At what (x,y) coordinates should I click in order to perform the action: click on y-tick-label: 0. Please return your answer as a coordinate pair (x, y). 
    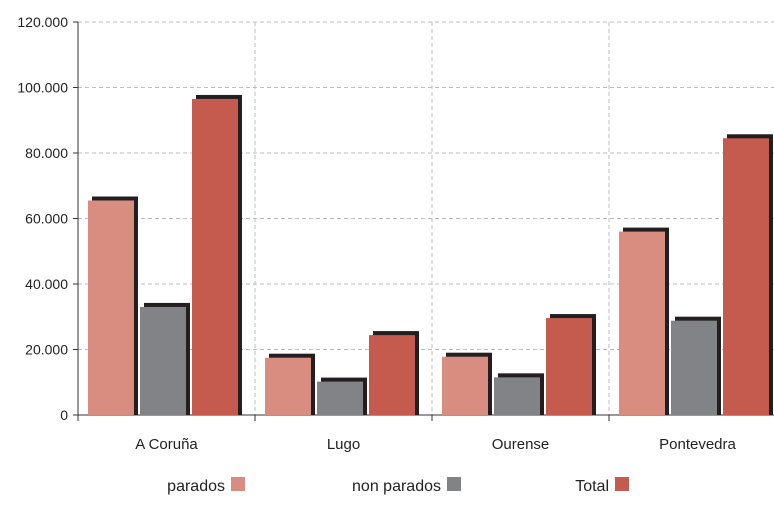
    Looking at the image, I should click on (64, 415).